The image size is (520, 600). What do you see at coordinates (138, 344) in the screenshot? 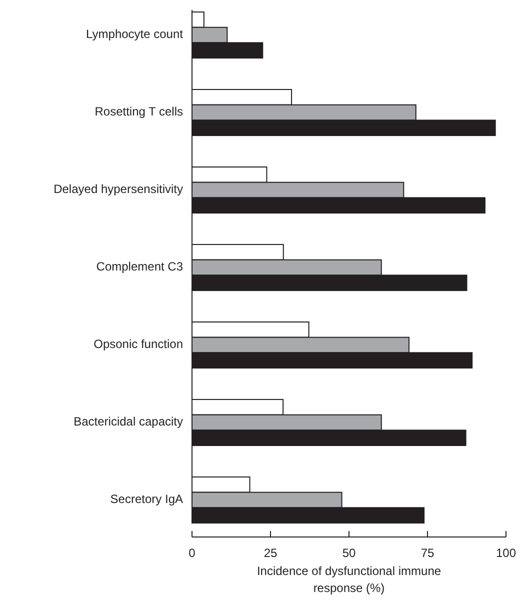
I see `y-tick-label: Opsonic function` at bounding box center [138, 344].